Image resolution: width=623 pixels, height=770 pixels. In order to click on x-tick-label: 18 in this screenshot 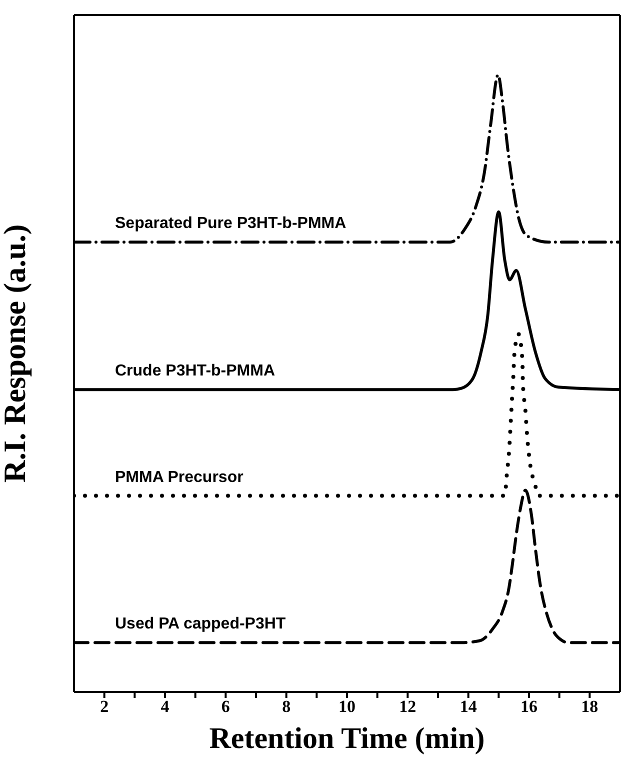, I will do `click(589, 706)`.